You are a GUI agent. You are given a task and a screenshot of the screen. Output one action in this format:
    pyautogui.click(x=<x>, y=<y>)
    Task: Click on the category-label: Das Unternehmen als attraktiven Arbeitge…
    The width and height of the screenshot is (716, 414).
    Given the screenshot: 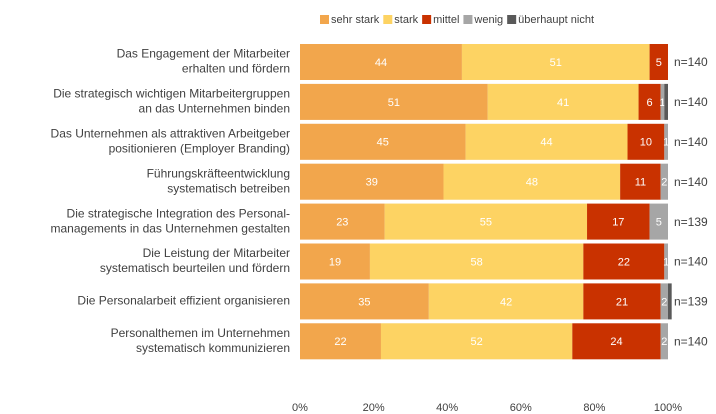 What is the action you would take?
    pyautogui.click(x=170, y=133)
    